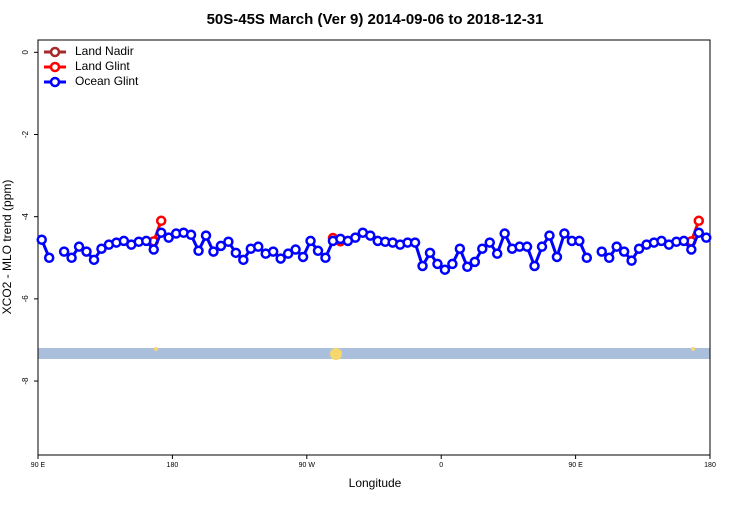  Describe the element at coordinates (25, 299) in the screenshot. I see `y-tick-label: -6` at that location.